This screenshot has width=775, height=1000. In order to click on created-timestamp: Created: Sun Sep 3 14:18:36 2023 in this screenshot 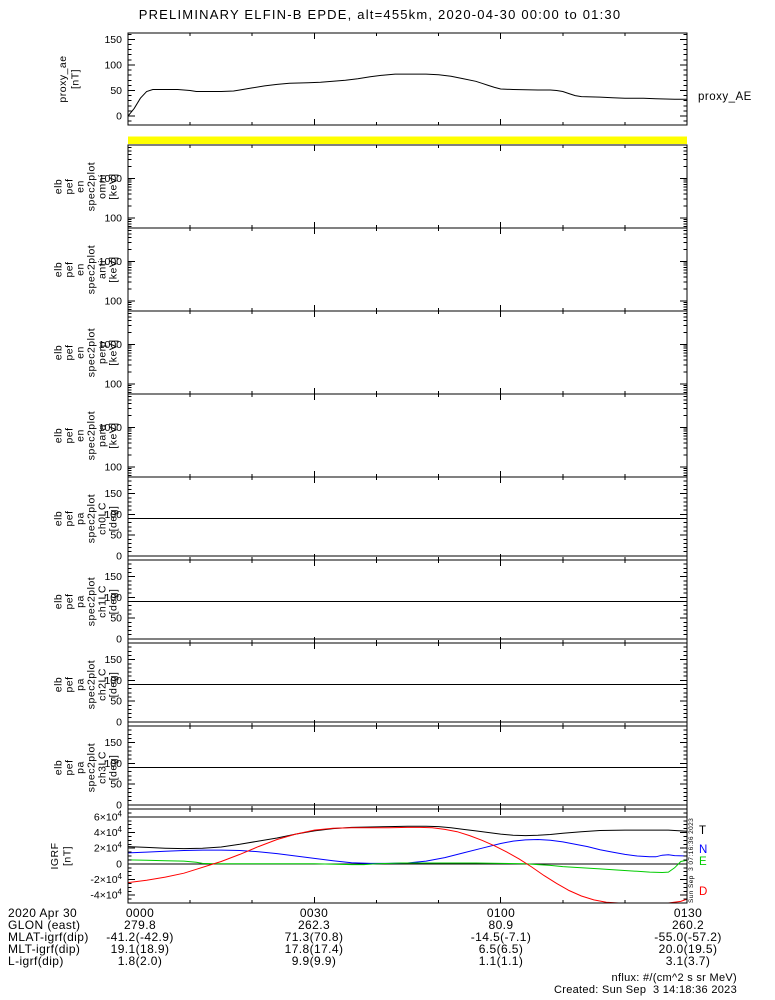, I will do `click(645, 990)`.